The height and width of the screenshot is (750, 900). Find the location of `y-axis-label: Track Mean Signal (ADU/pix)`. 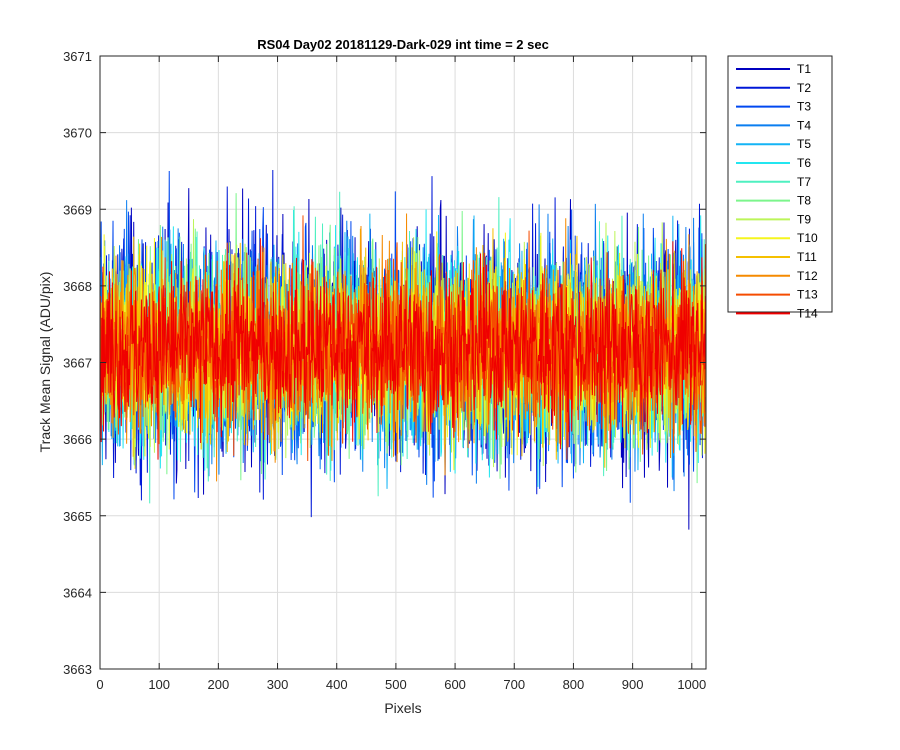

y-axis-label: Track Mean Signal (ADU/pix) is located at coordinates (45, 362).